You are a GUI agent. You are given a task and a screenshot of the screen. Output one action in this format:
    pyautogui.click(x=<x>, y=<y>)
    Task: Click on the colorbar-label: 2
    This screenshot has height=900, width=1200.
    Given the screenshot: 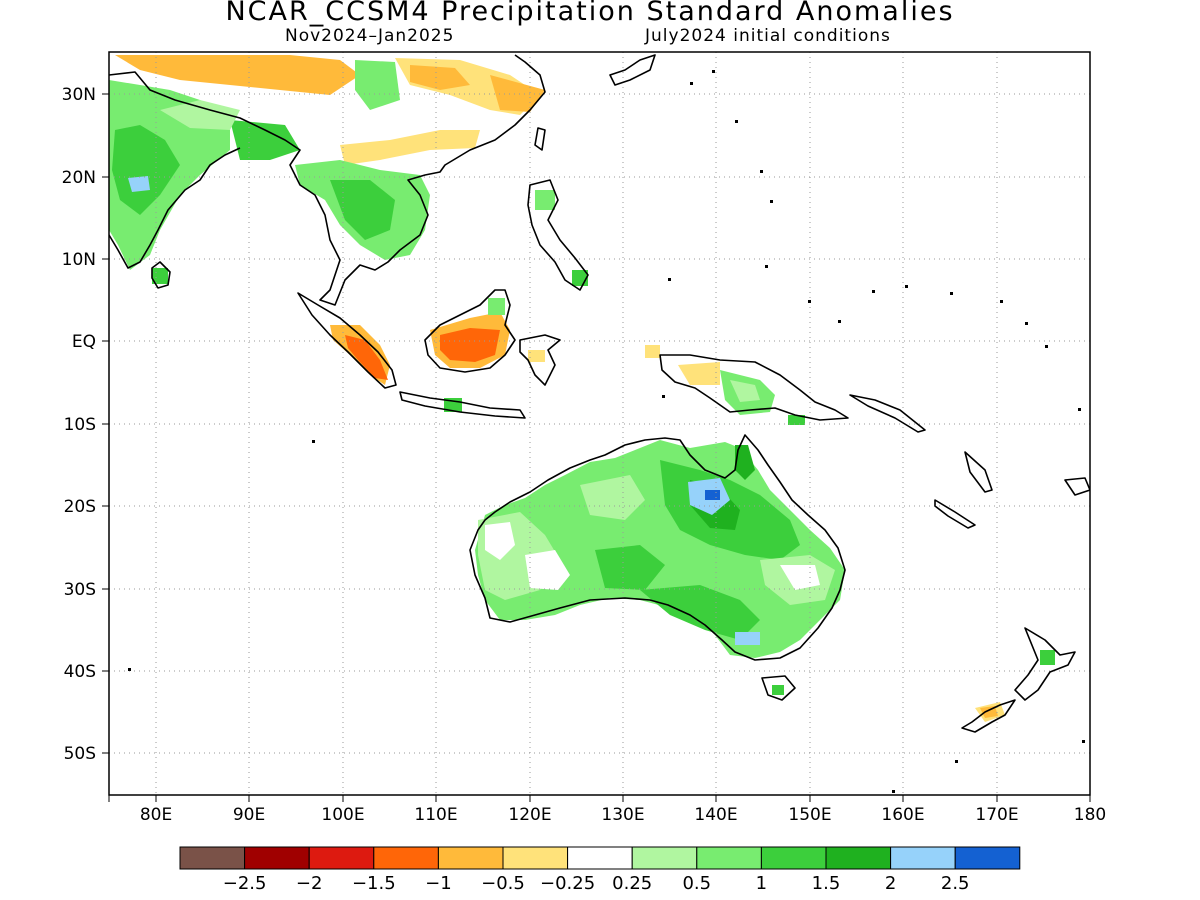 What is the action you would take?
    pyautogui.click(x=890, y=883)
    